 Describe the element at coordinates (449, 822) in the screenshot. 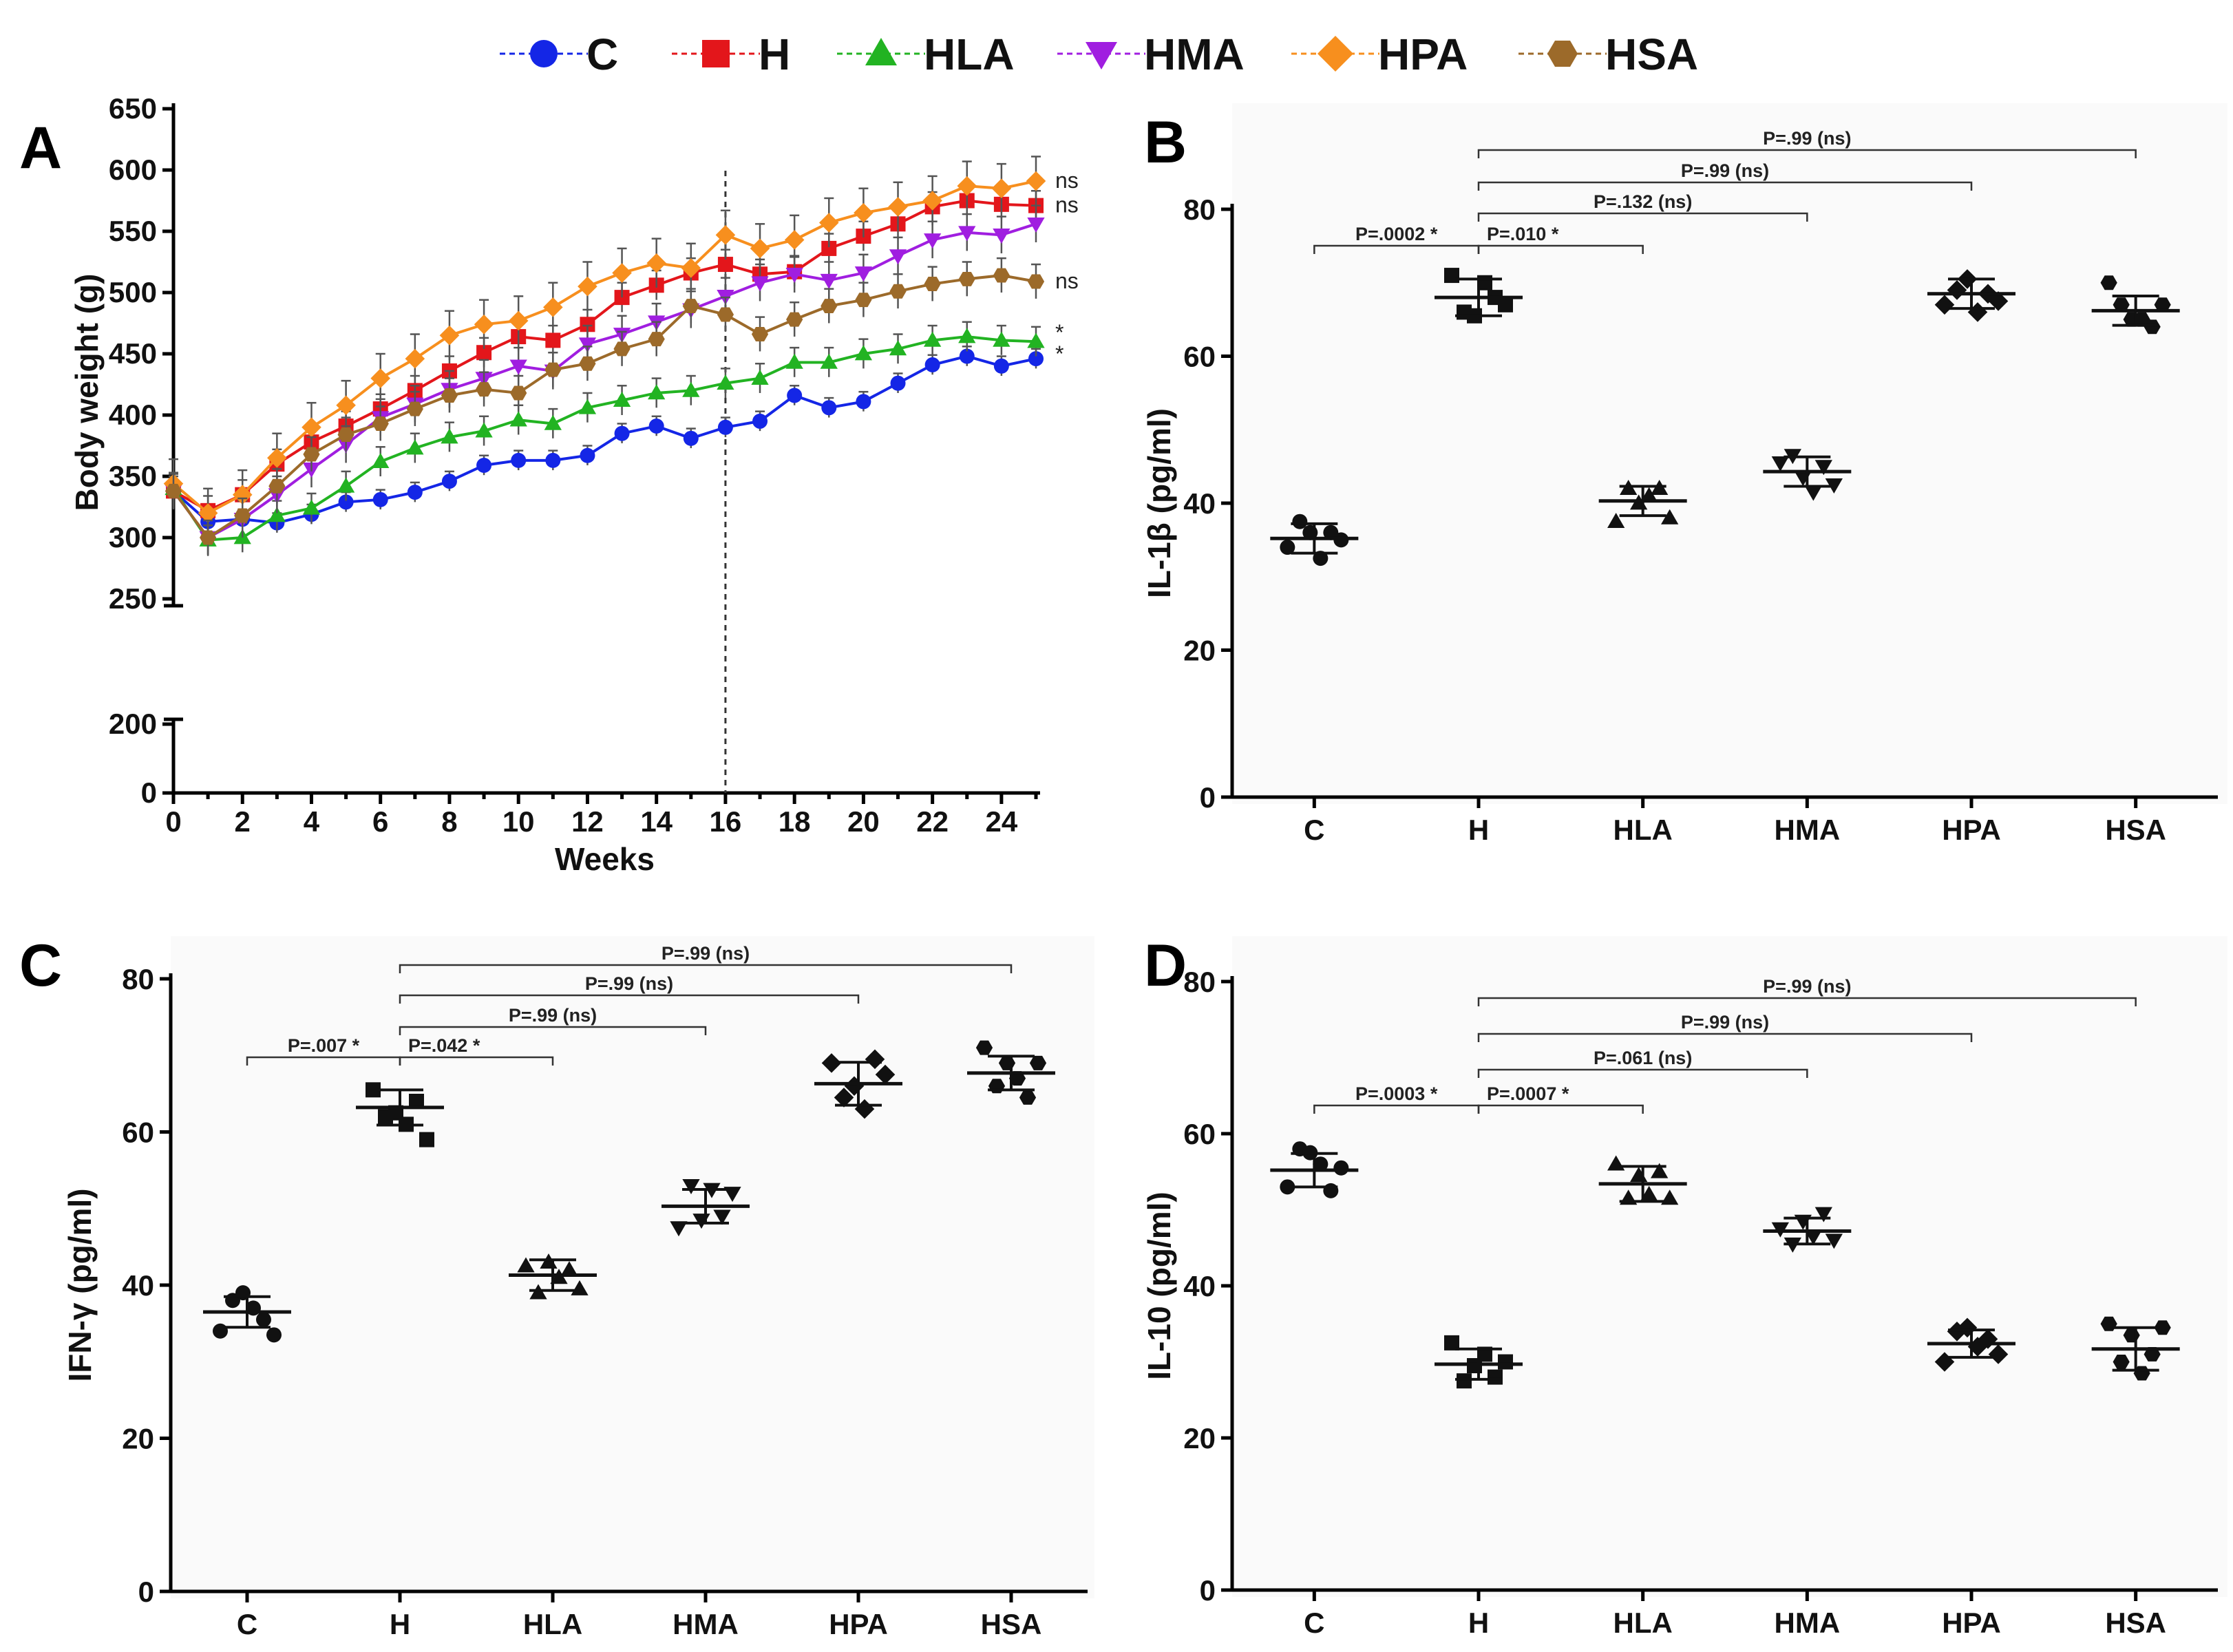

I see `x-tick-label: 8` at that location.